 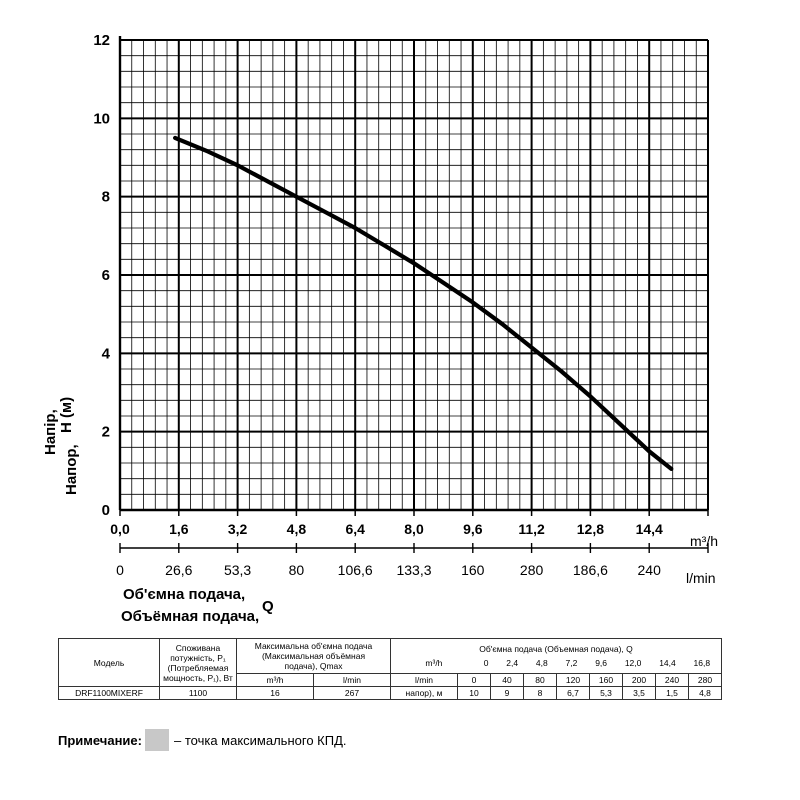 What do you see at coordinates (386, 529) in the screenshot?
I see `x-tick-labels: 0,0 1,6 3,2 4,8 6,4 8,0 9,6 11,2 12,8 14,4` at bounding box center [386, 529].